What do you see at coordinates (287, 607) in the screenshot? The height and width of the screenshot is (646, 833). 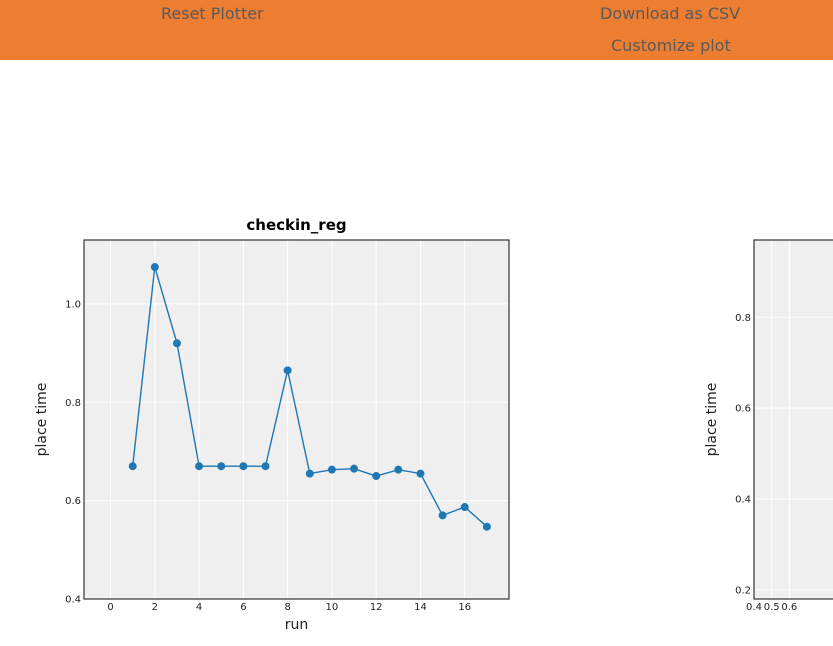 I see `x-tick-label: 8` at bounding box center [287, 607].